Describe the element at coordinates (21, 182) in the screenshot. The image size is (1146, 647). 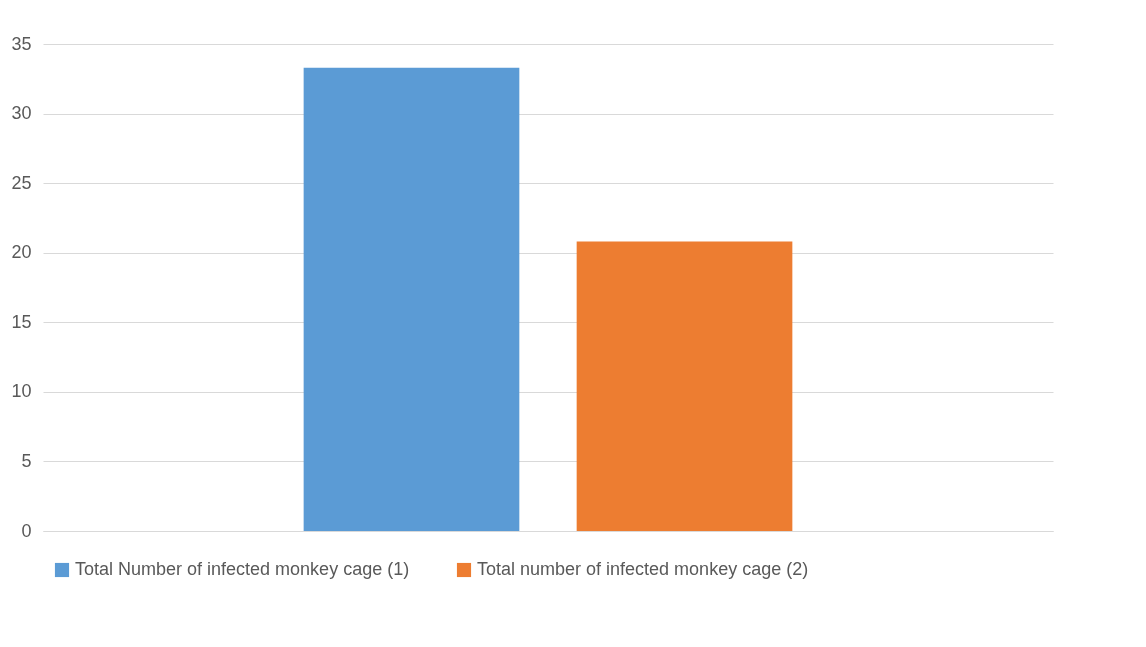
I see `y-tick-label: 25` at that location.